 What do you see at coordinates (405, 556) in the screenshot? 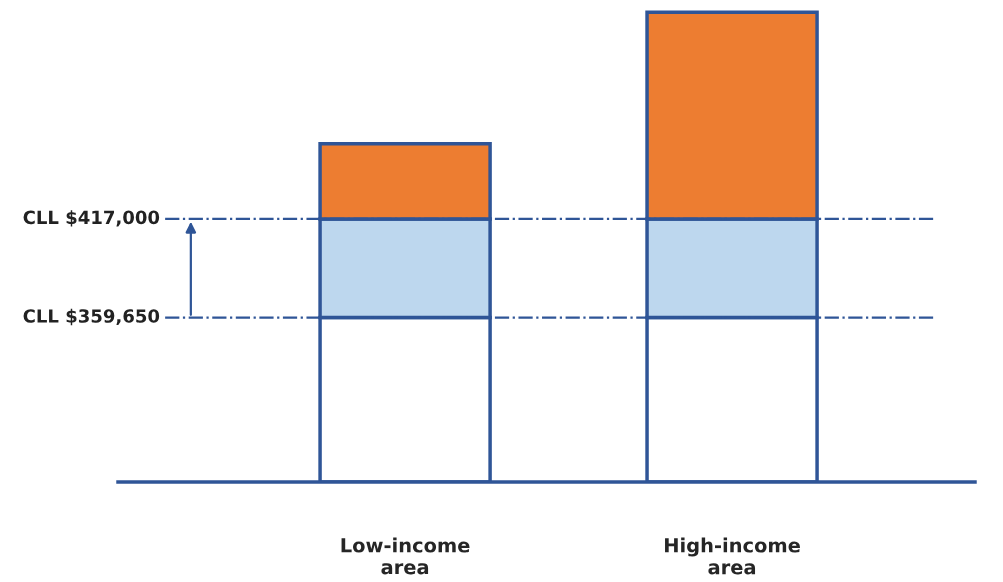
I see `x-tick-label: Low-income area` at bounding box center [405, 556].